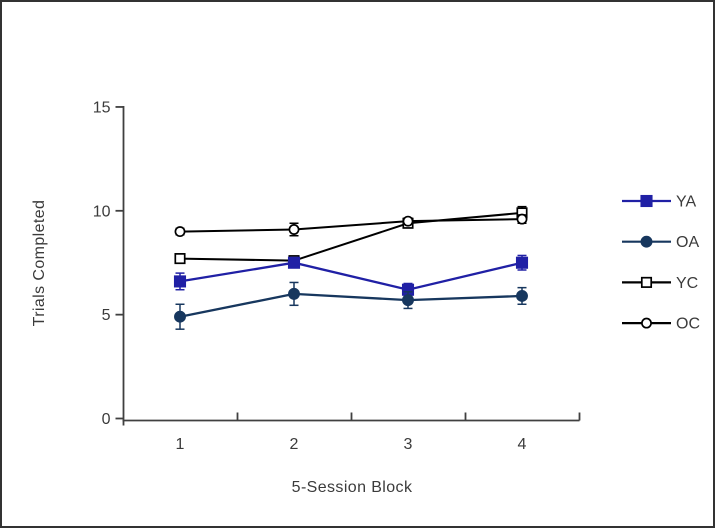 This screenshot has width=715, height=528. I want to click on legend-item-OA: OA, so click(660, 242).